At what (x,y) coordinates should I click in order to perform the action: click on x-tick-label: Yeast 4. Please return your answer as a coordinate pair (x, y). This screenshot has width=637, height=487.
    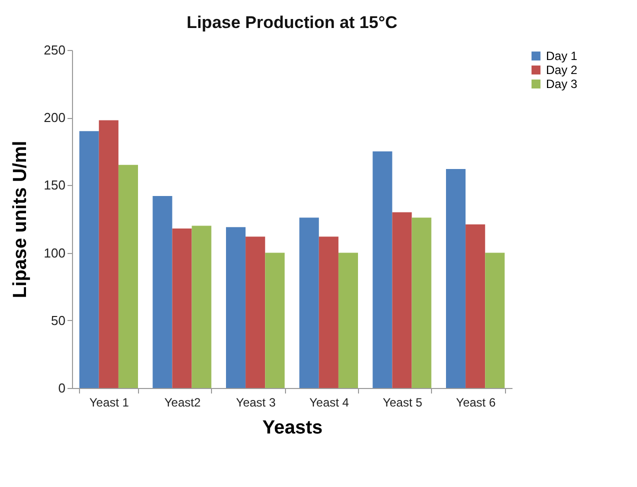
    Looking at the image, I should click on (329, 403).